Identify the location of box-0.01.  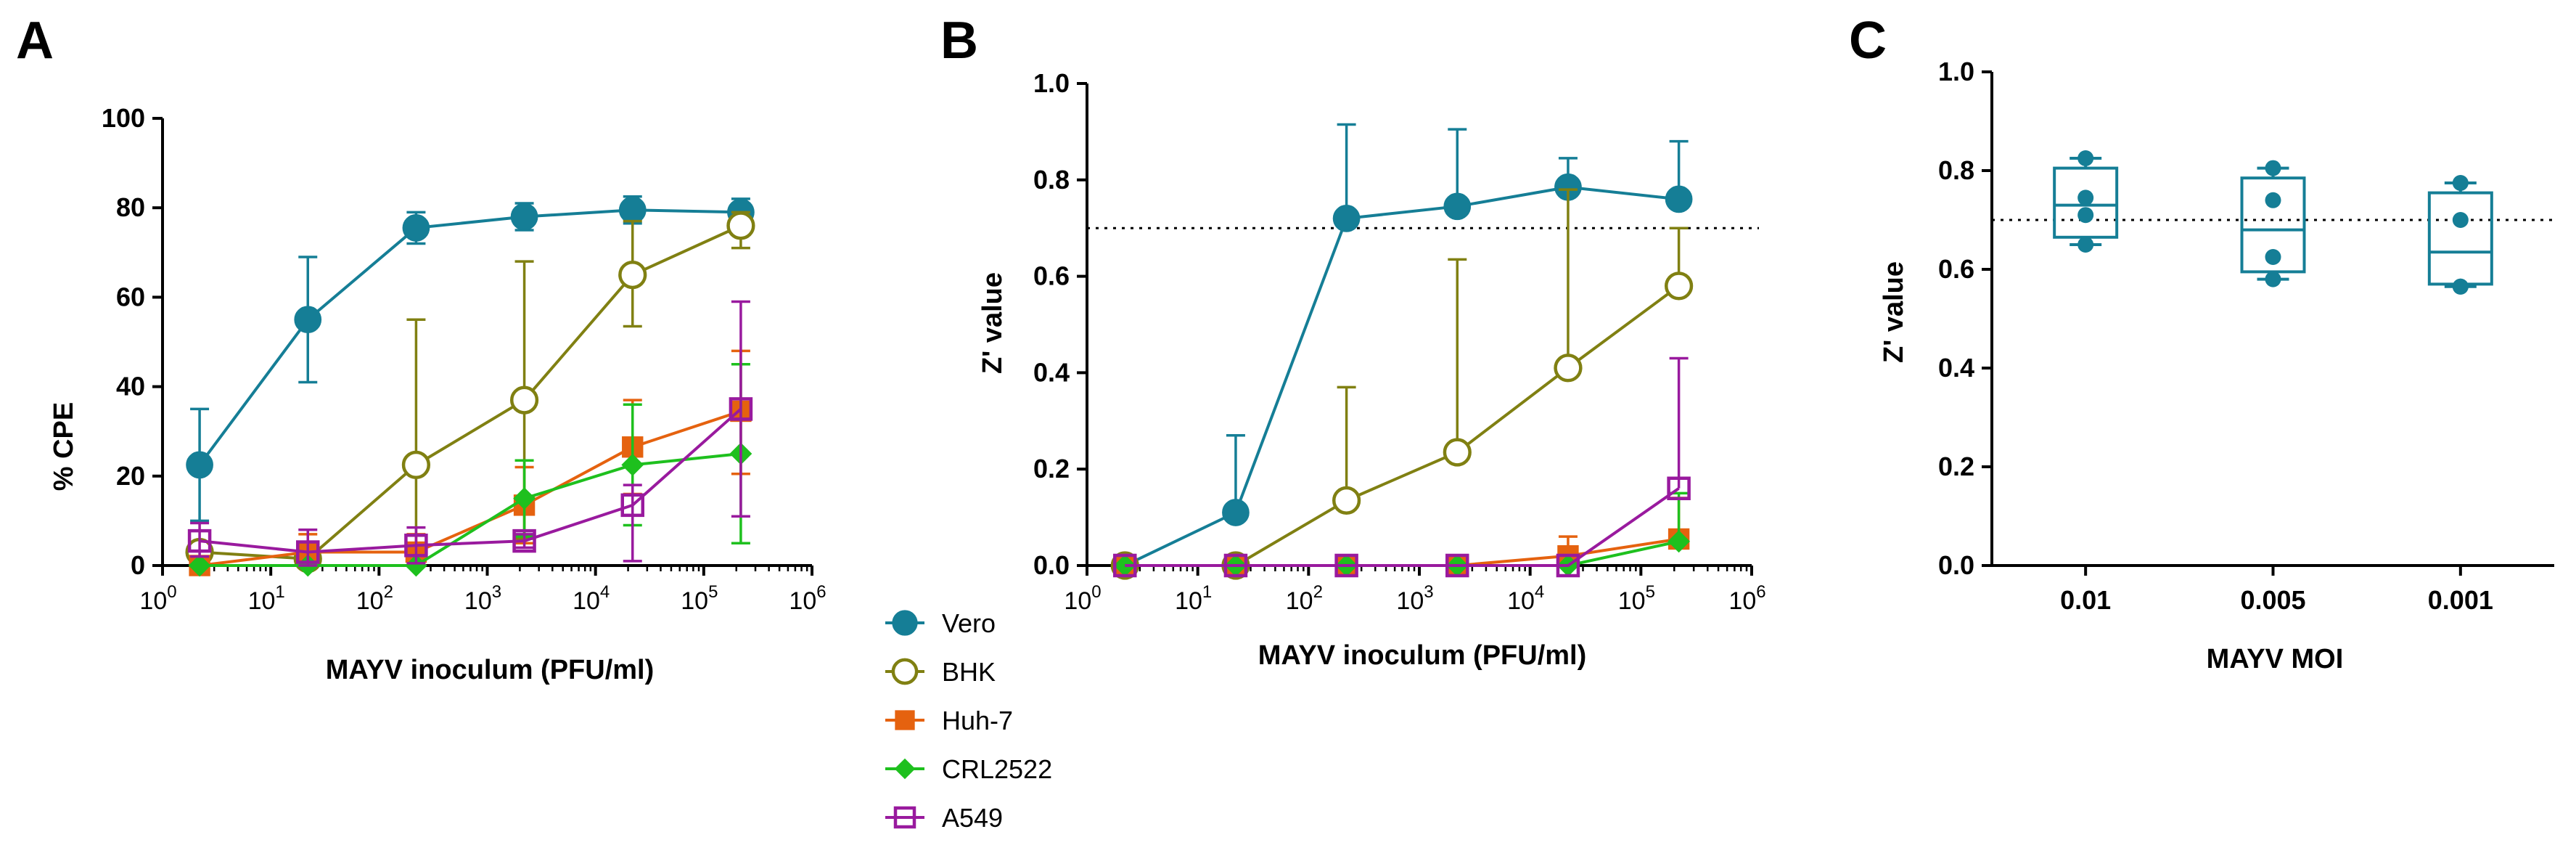
(2086, 201).